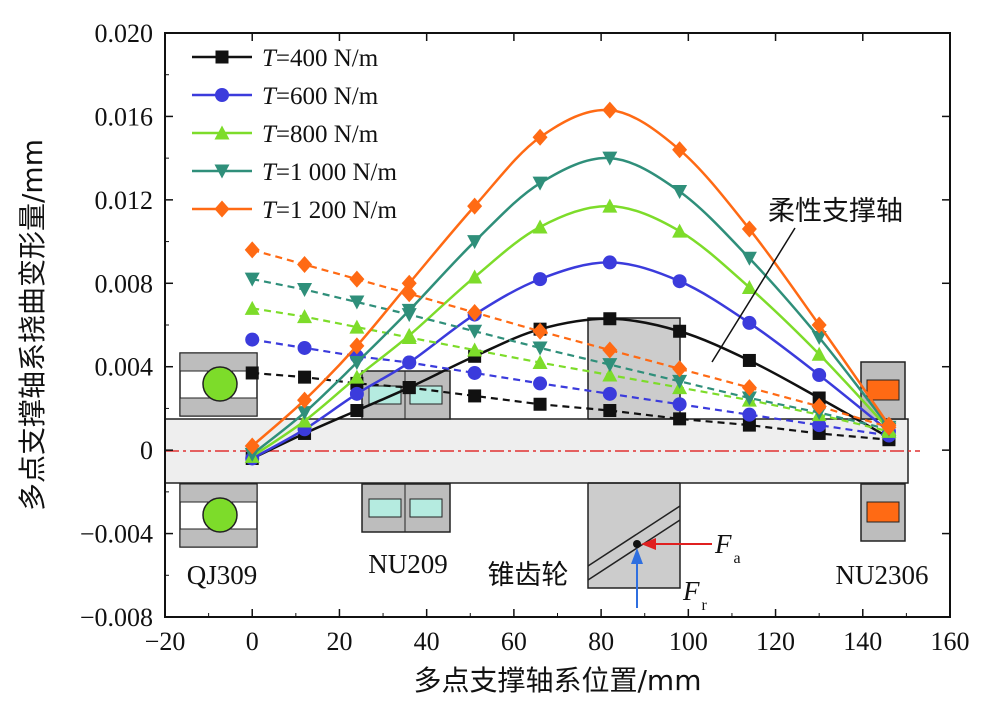  What do you see at coordinates (408, 564) in the screenshot?
I see `nu209-label: NU209` at bounding box center [408, 564].